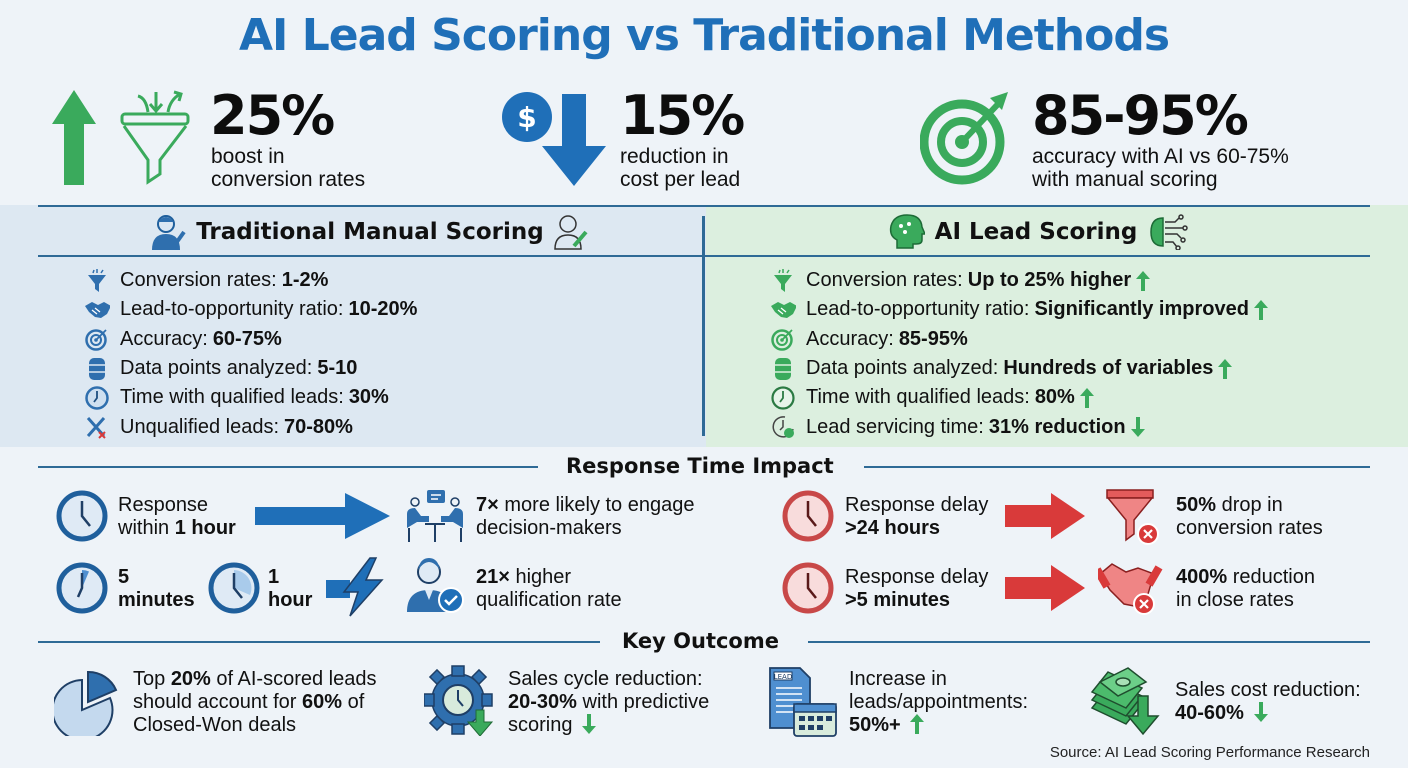 This screenshot has width=1408, height=768. I want to click on stat-label-1: accuracy with AI vs 60-75%, so click(1160, 156).